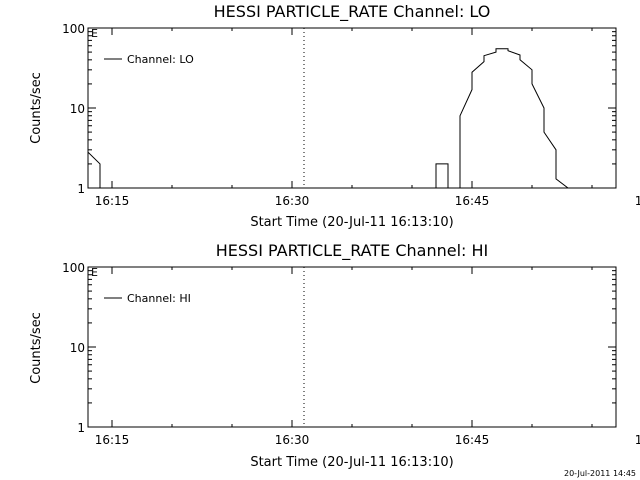  I want to click on lo-y-tick-label: 100, so click(73, 29).